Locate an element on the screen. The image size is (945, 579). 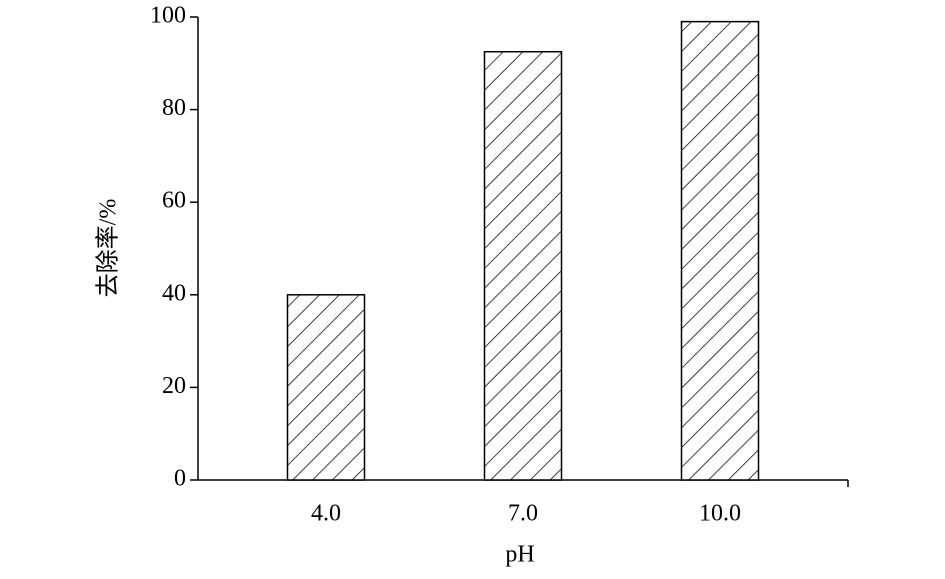
x-axis-label: pH is located at coordinates (519, 555).